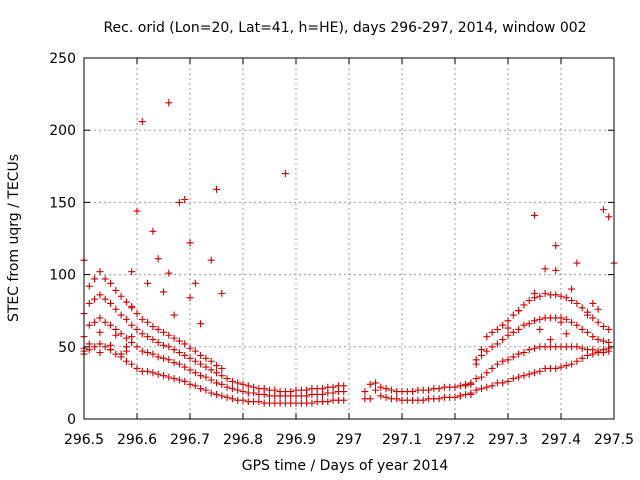  What do you see at coordinates (345, 466) in the screenshot?
I see `x-axis-label: GPS time / Days of year 2014` at bounding box center [345, 466].